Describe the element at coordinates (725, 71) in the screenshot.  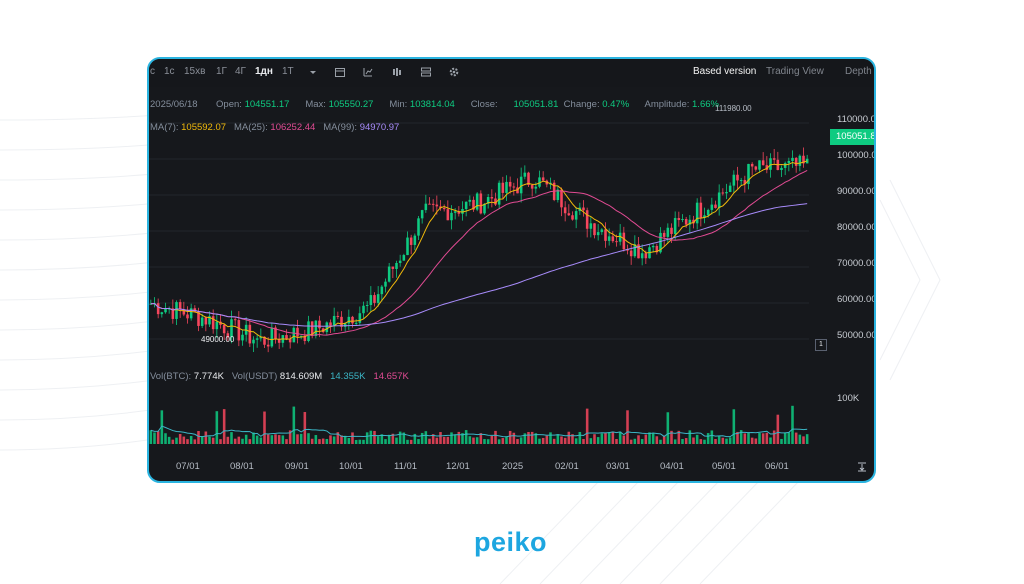
I see `view-based: Based version` at that location.